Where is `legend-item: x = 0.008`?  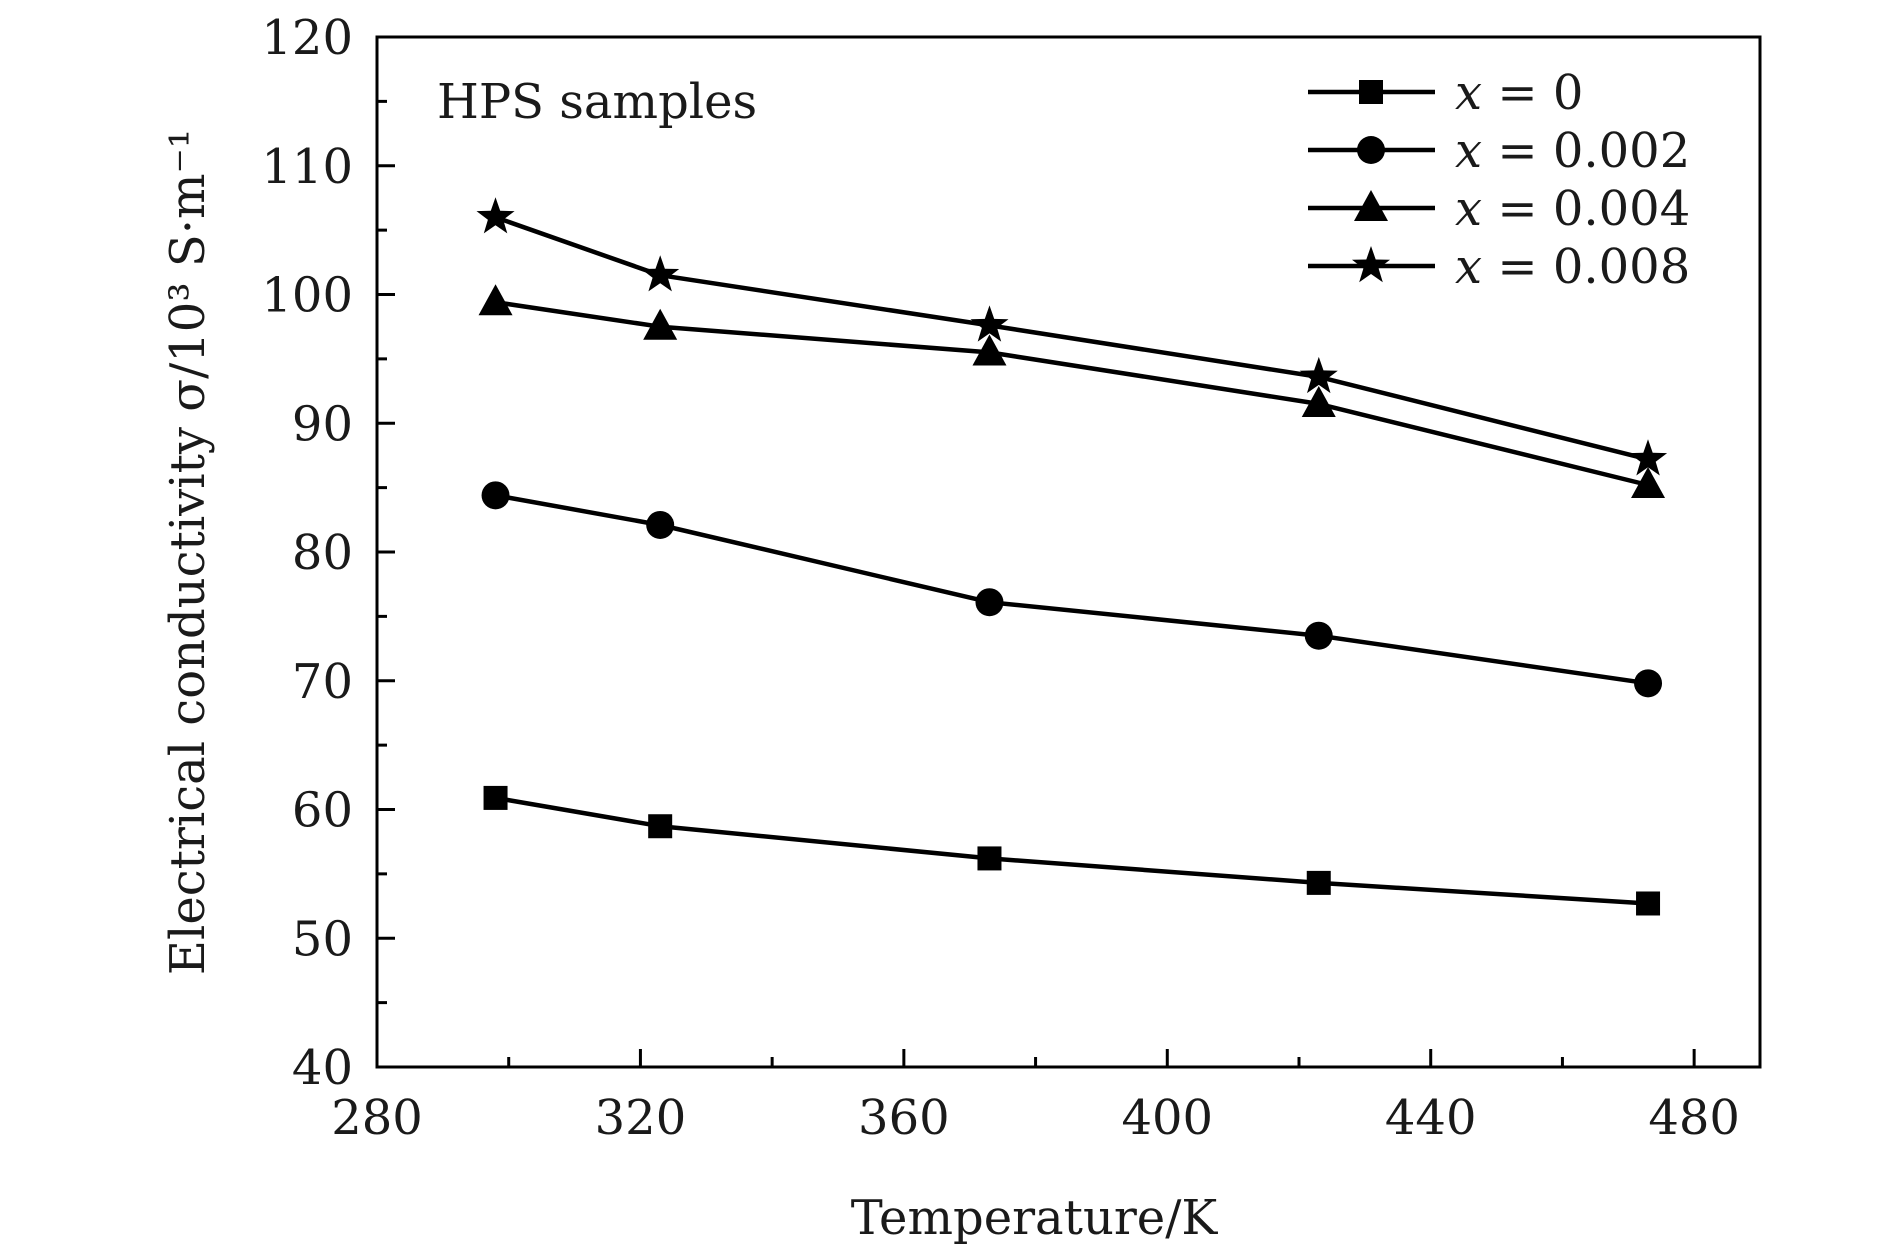 legend-item: x = 0.008 is located at coordinates (1499, 267).